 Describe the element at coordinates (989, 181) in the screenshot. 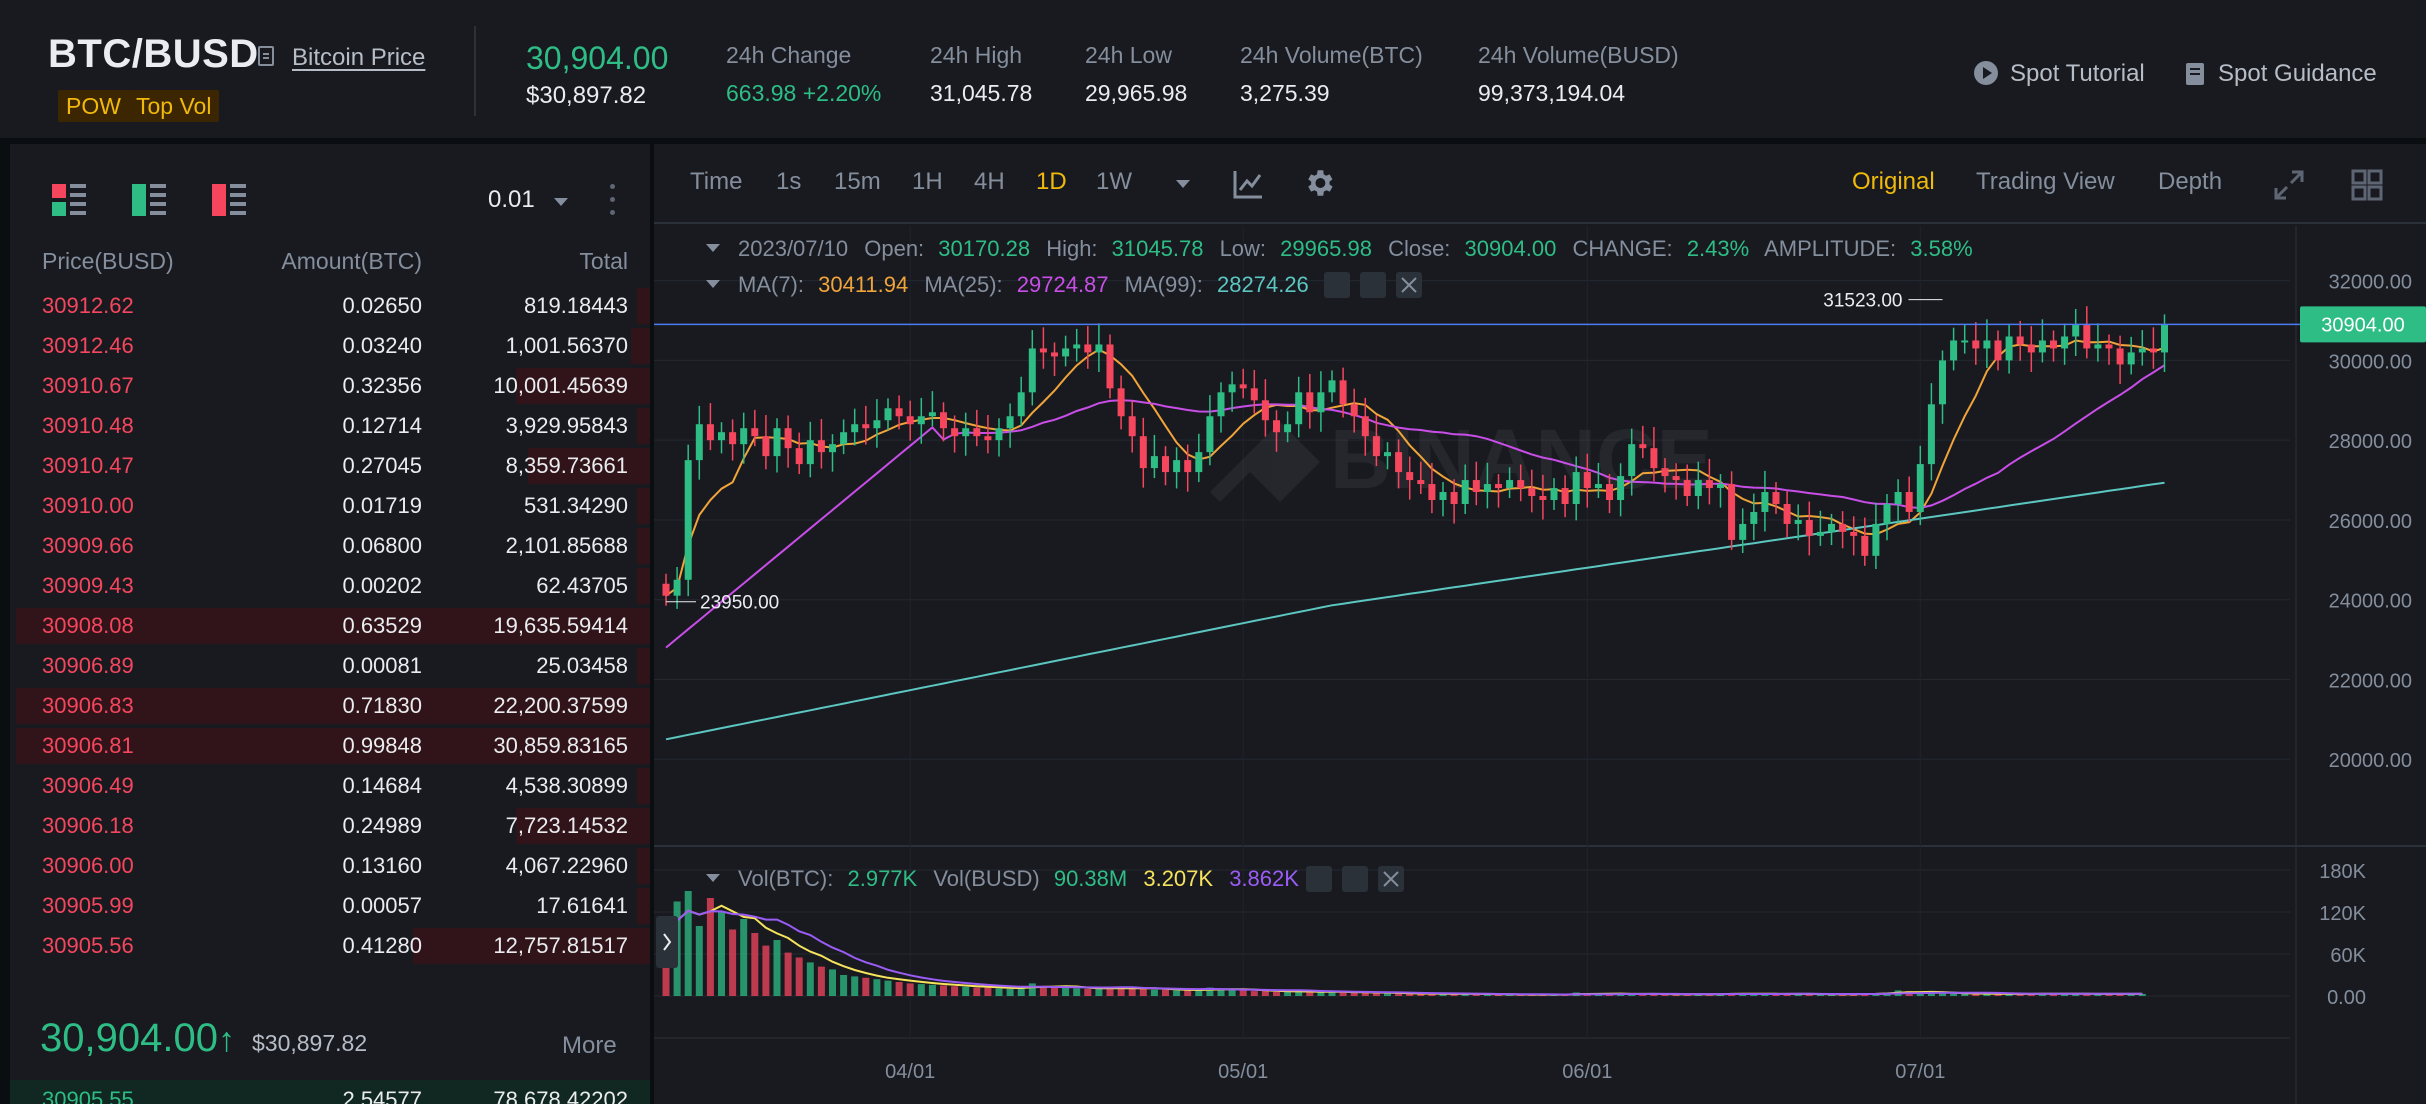

I see `interval-4h: 4H` at that location.